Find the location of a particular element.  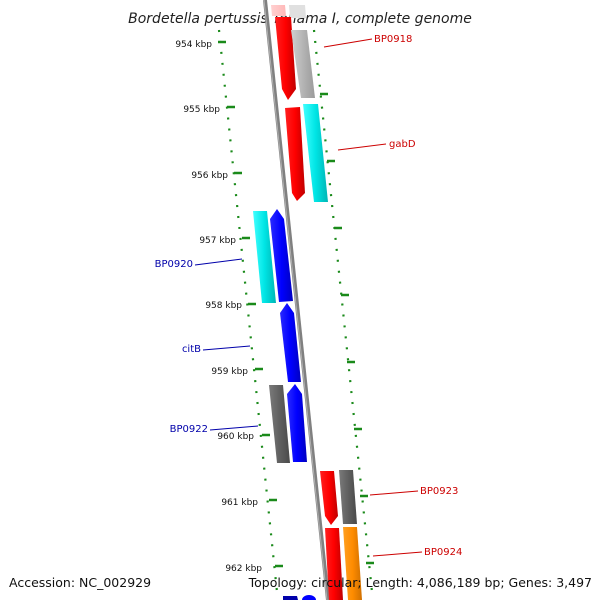

gene-BP0923-dark is located at coordinates (348, 497).